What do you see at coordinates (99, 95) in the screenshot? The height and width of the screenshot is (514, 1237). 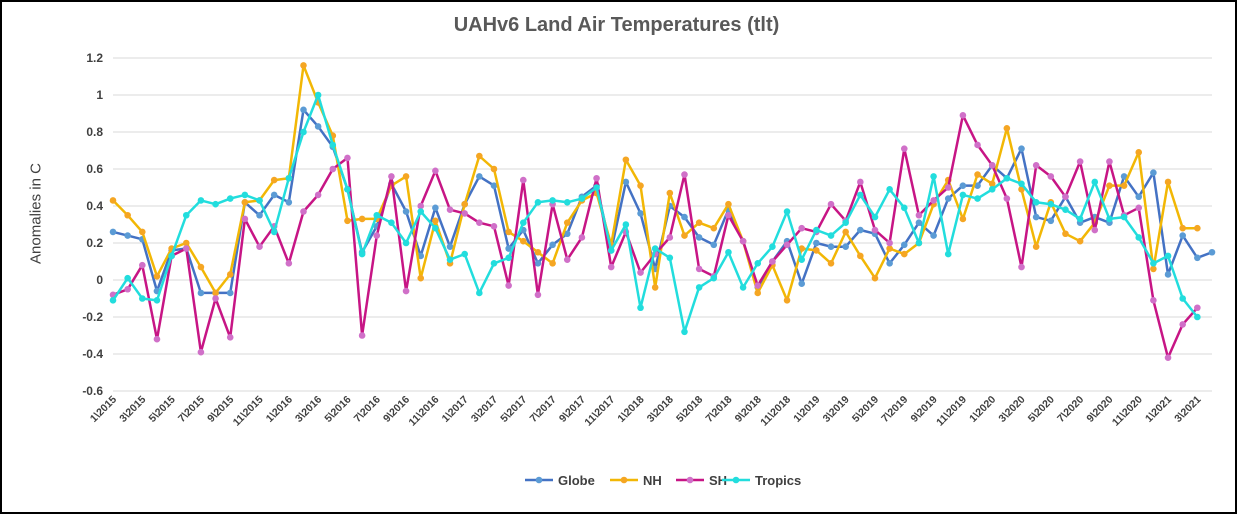 I see `y-tick-label: 1` at bounding box center [99, 95].